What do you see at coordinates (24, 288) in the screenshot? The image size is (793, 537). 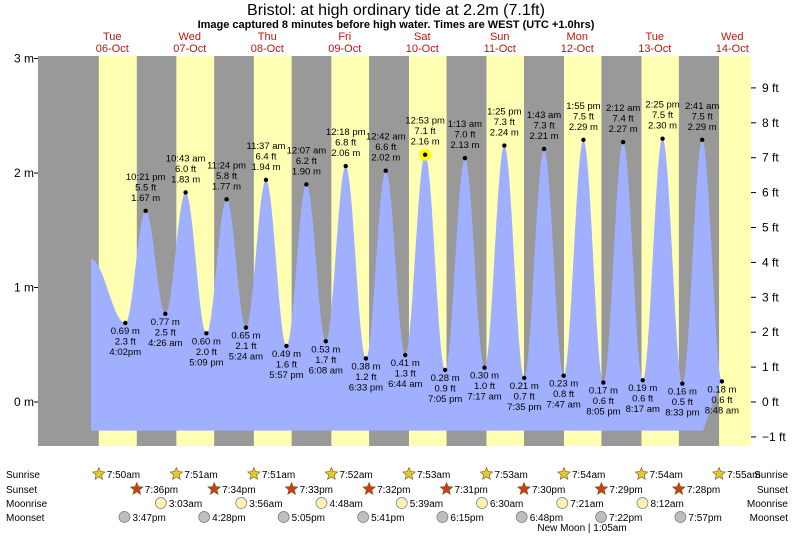 I see `y-left-tick-label: 1 m` at bounding box center [24, 288].